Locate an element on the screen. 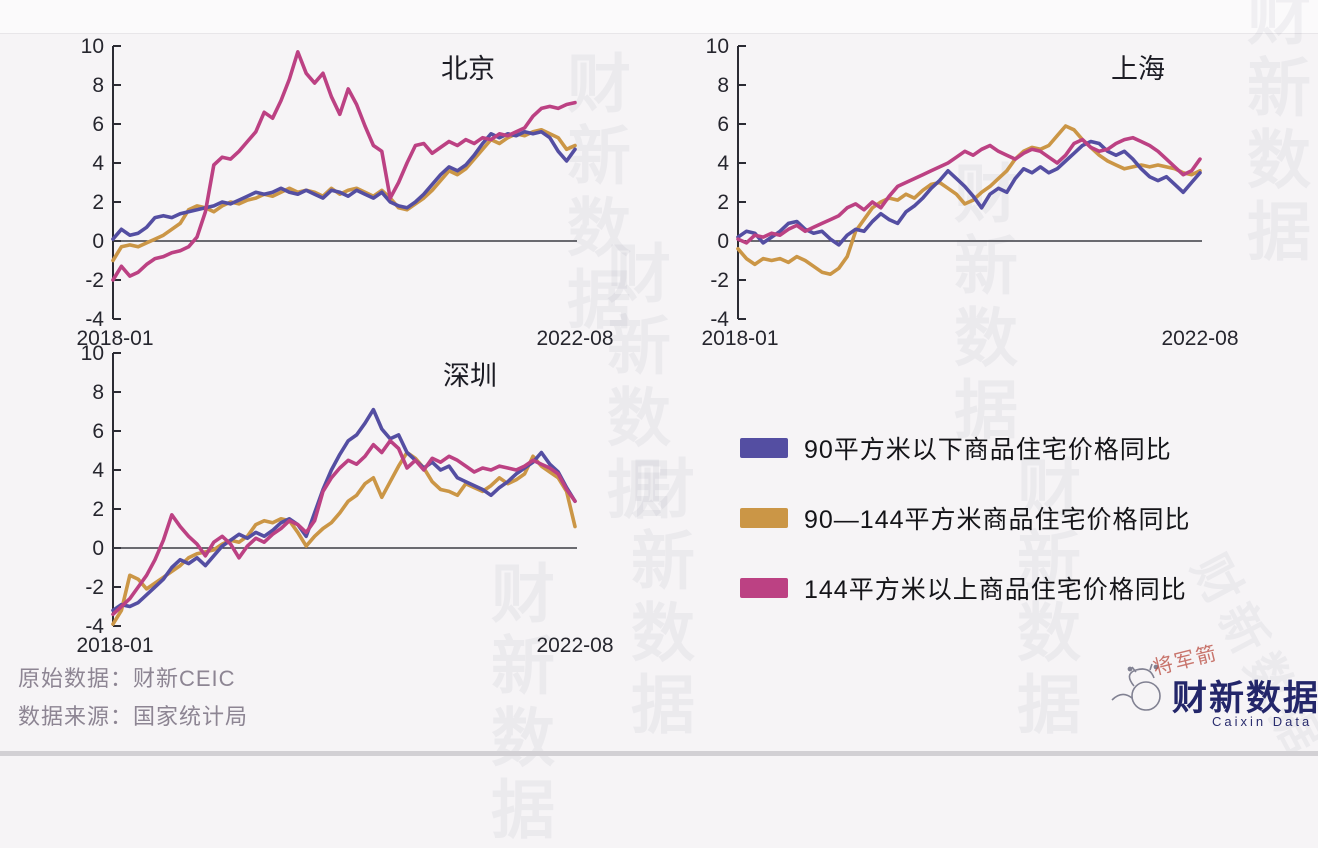  background-watermark: 财新数据 is located at coordinates (658, 599).